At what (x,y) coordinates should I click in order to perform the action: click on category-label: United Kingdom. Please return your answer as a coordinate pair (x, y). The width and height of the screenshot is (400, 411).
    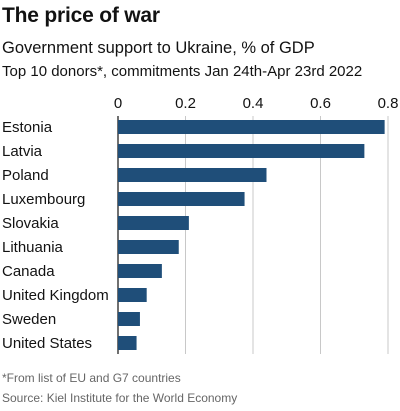
    Looking at the image, I should click on (55, 295).